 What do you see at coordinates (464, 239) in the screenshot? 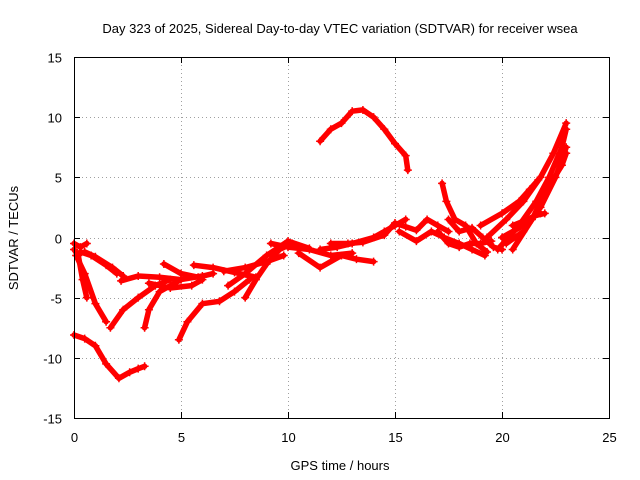
I see `series-track-25-markers` at bounding box center [464, 239].